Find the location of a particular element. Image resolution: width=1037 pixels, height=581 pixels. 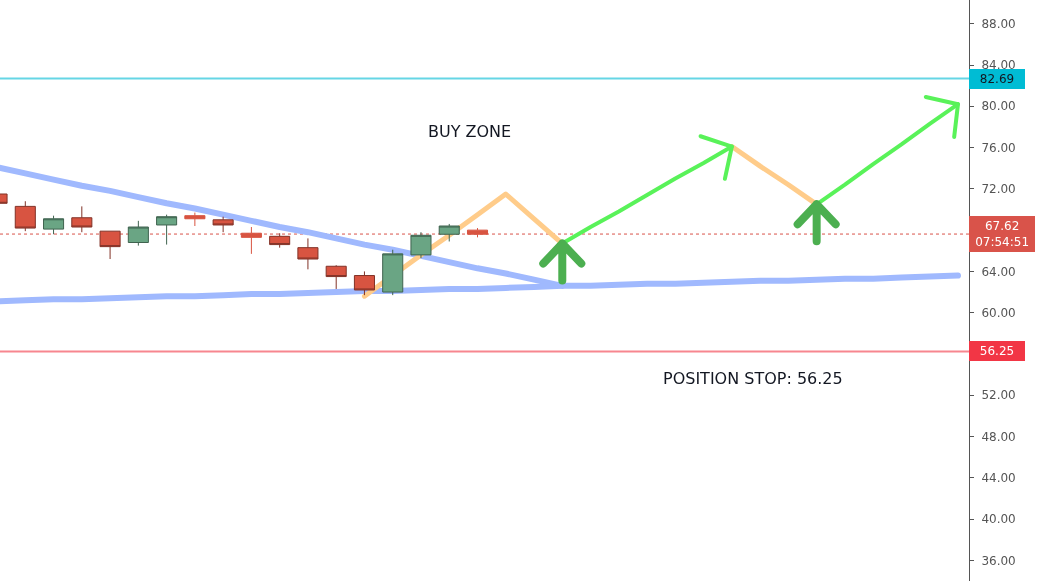

annotation: POSITION STOP: 56.25 is located at coordinates (753, 378).